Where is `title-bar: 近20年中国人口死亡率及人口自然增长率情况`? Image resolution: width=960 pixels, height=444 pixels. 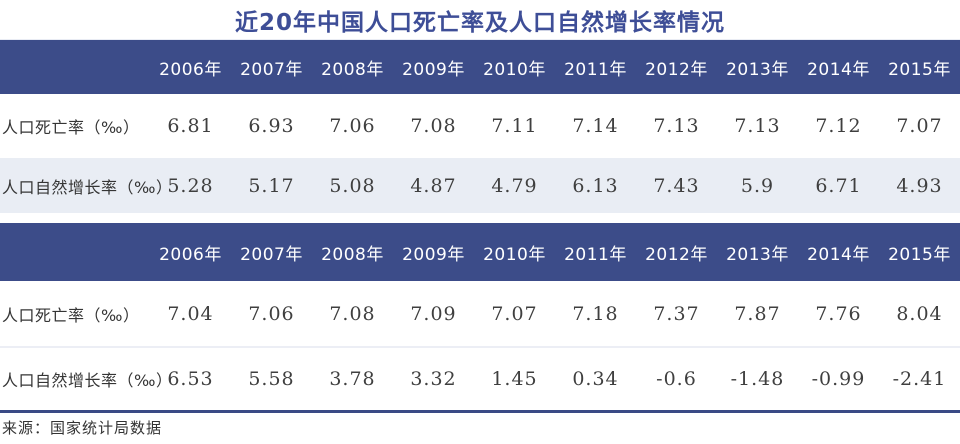
title-bar: 近20年中国人口死亡率及人口自然增长率情况 is located at coordinates (480, 20).